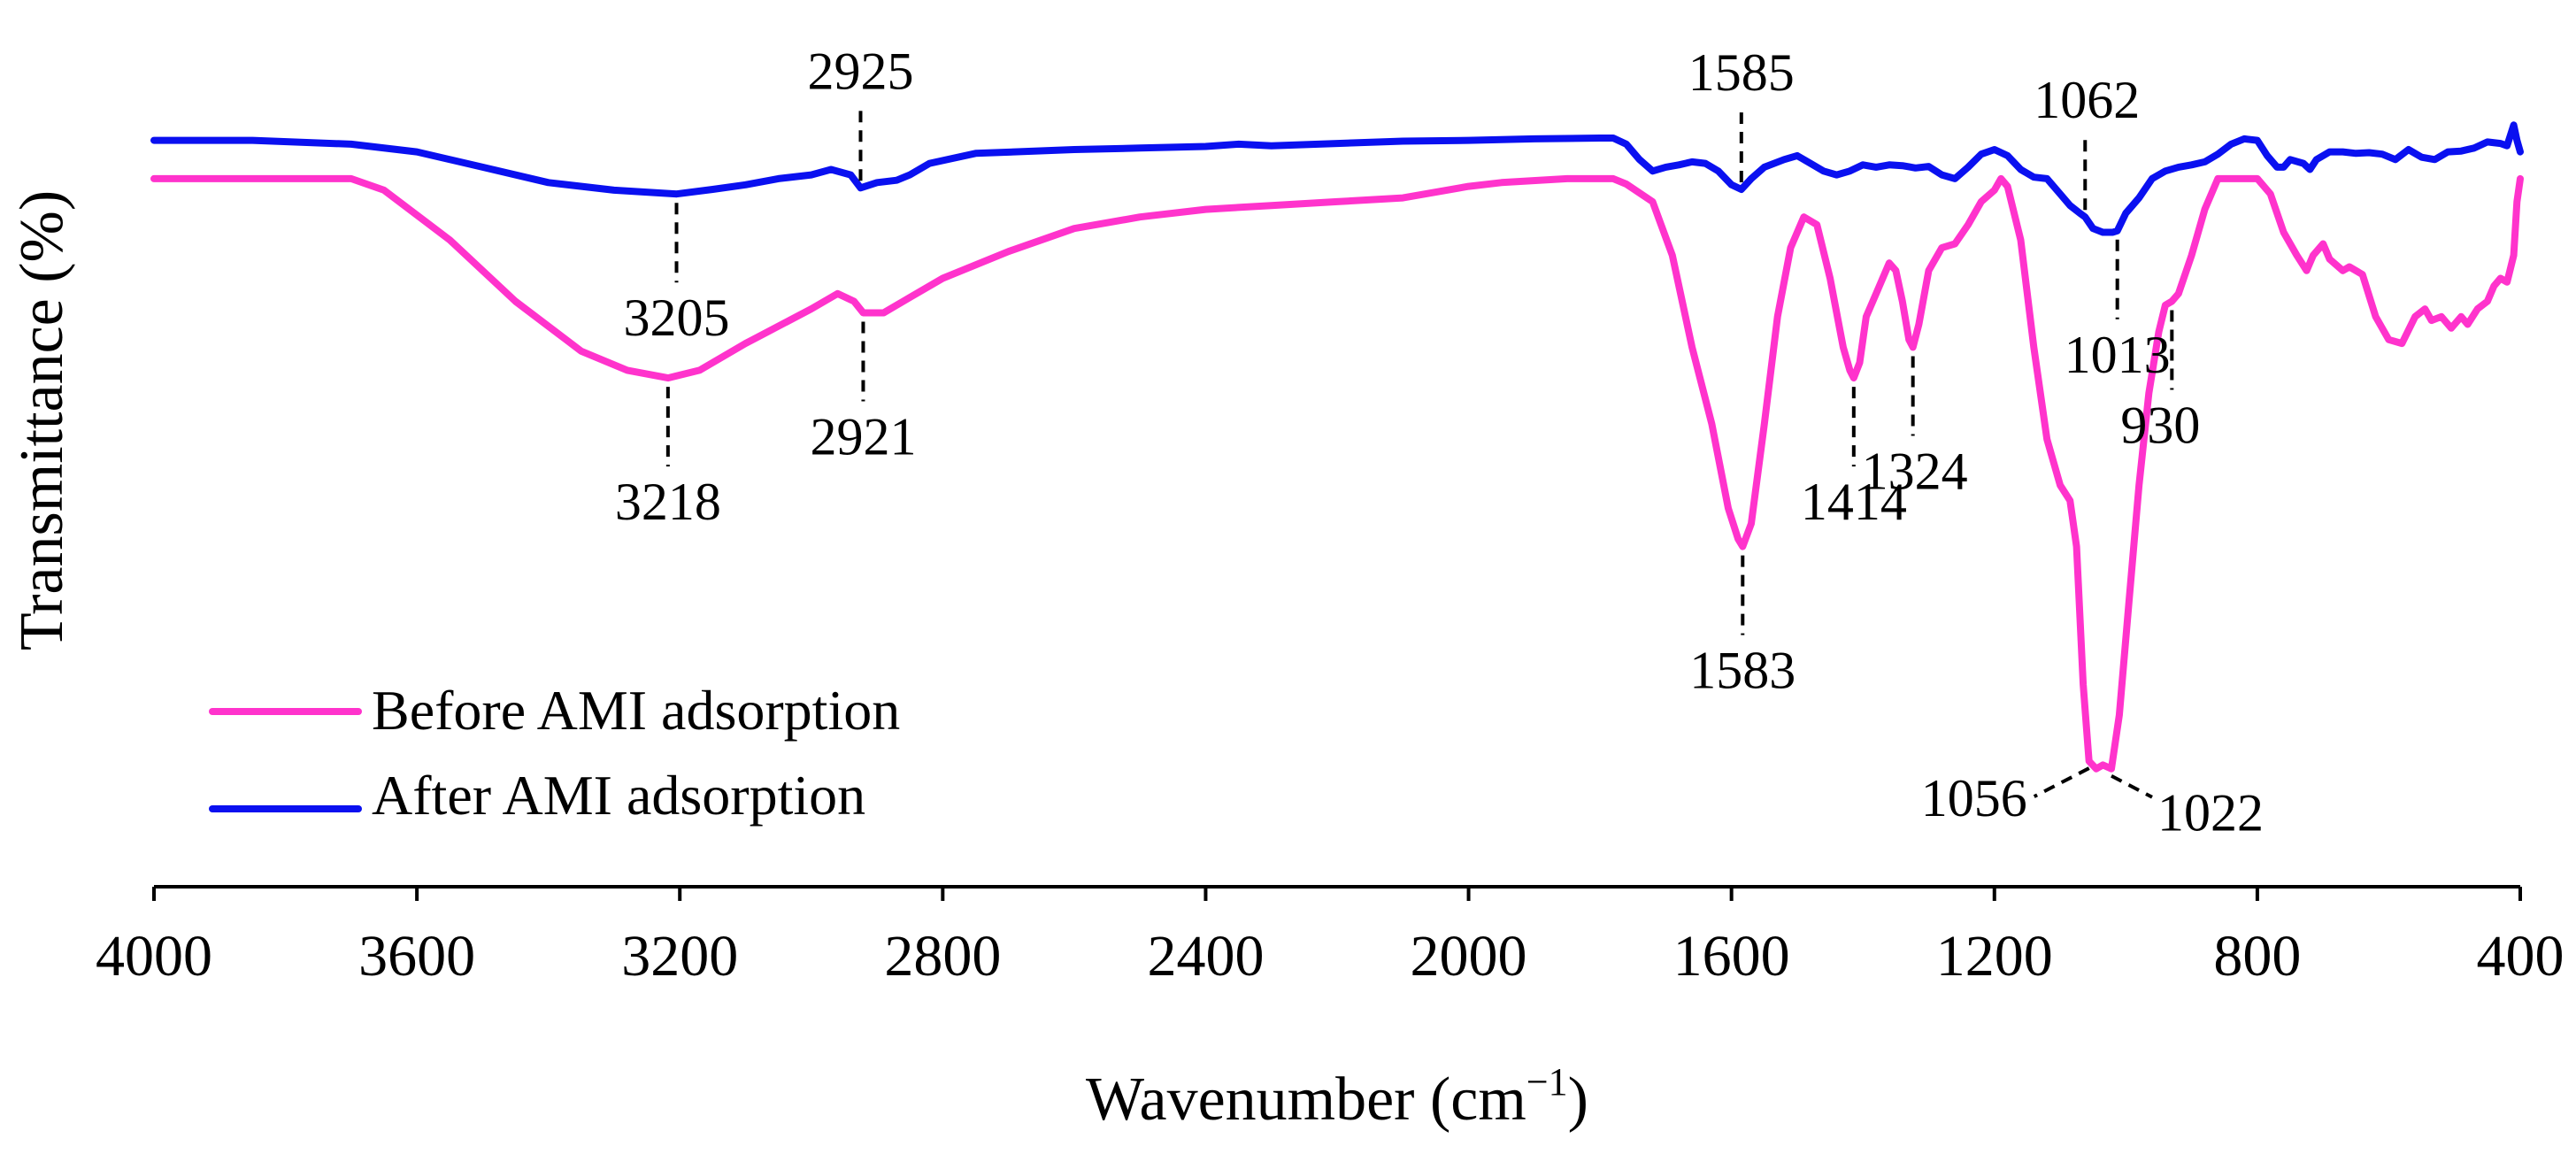  I want to click on peak-label-1583: 1583, so click(1742, 671).